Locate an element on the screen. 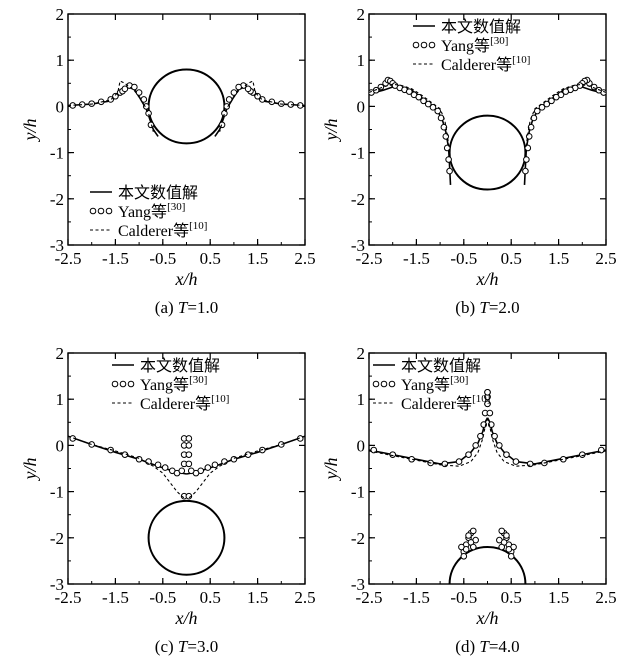  chart-b-x-tick-label: 0.5 is located at coordinates (511, 258).